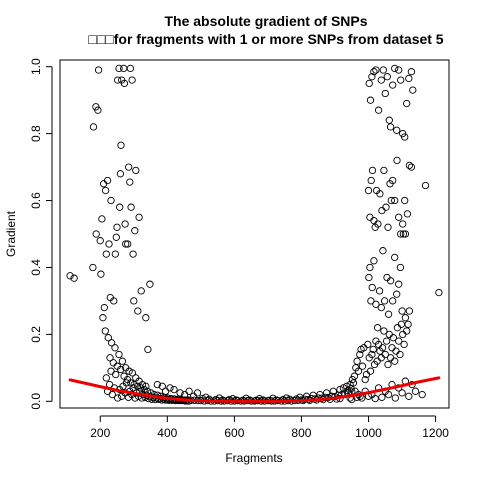 The width and height of the screenshot is (480, 480). I want to click on y-tick-label: 1.0, so click(36, 66).